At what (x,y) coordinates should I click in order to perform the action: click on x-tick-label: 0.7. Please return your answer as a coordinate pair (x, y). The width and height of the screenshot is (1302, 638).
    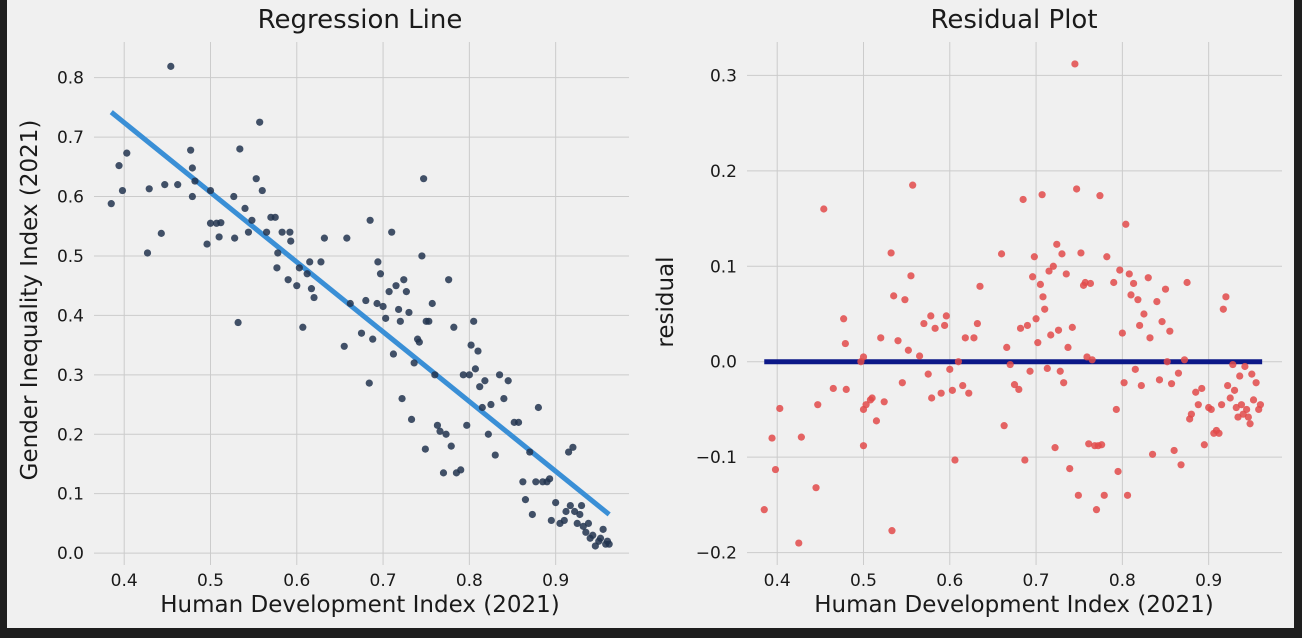
    Looking at the image, I should click on (383, 581).